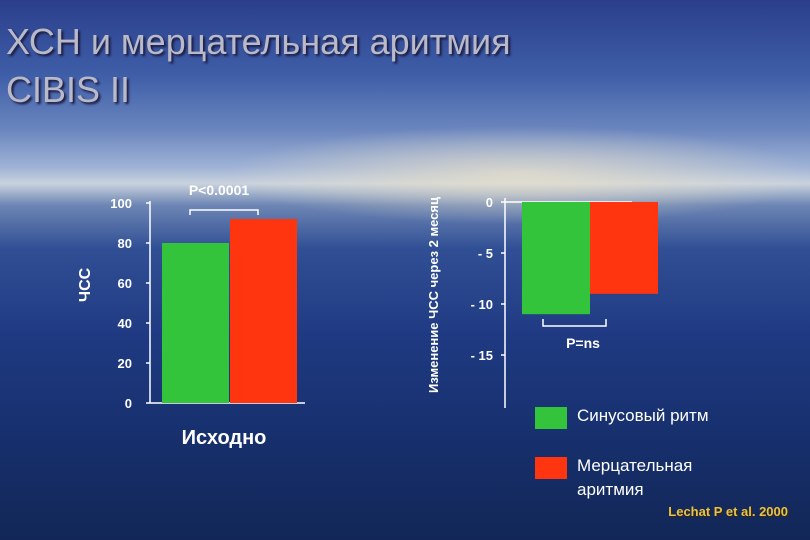  What do you see at coordinates (258, 41) in the screenshot?
I see `title-line-1: ХСН и мерцательная аритмия` at bounding box center [258, 41].